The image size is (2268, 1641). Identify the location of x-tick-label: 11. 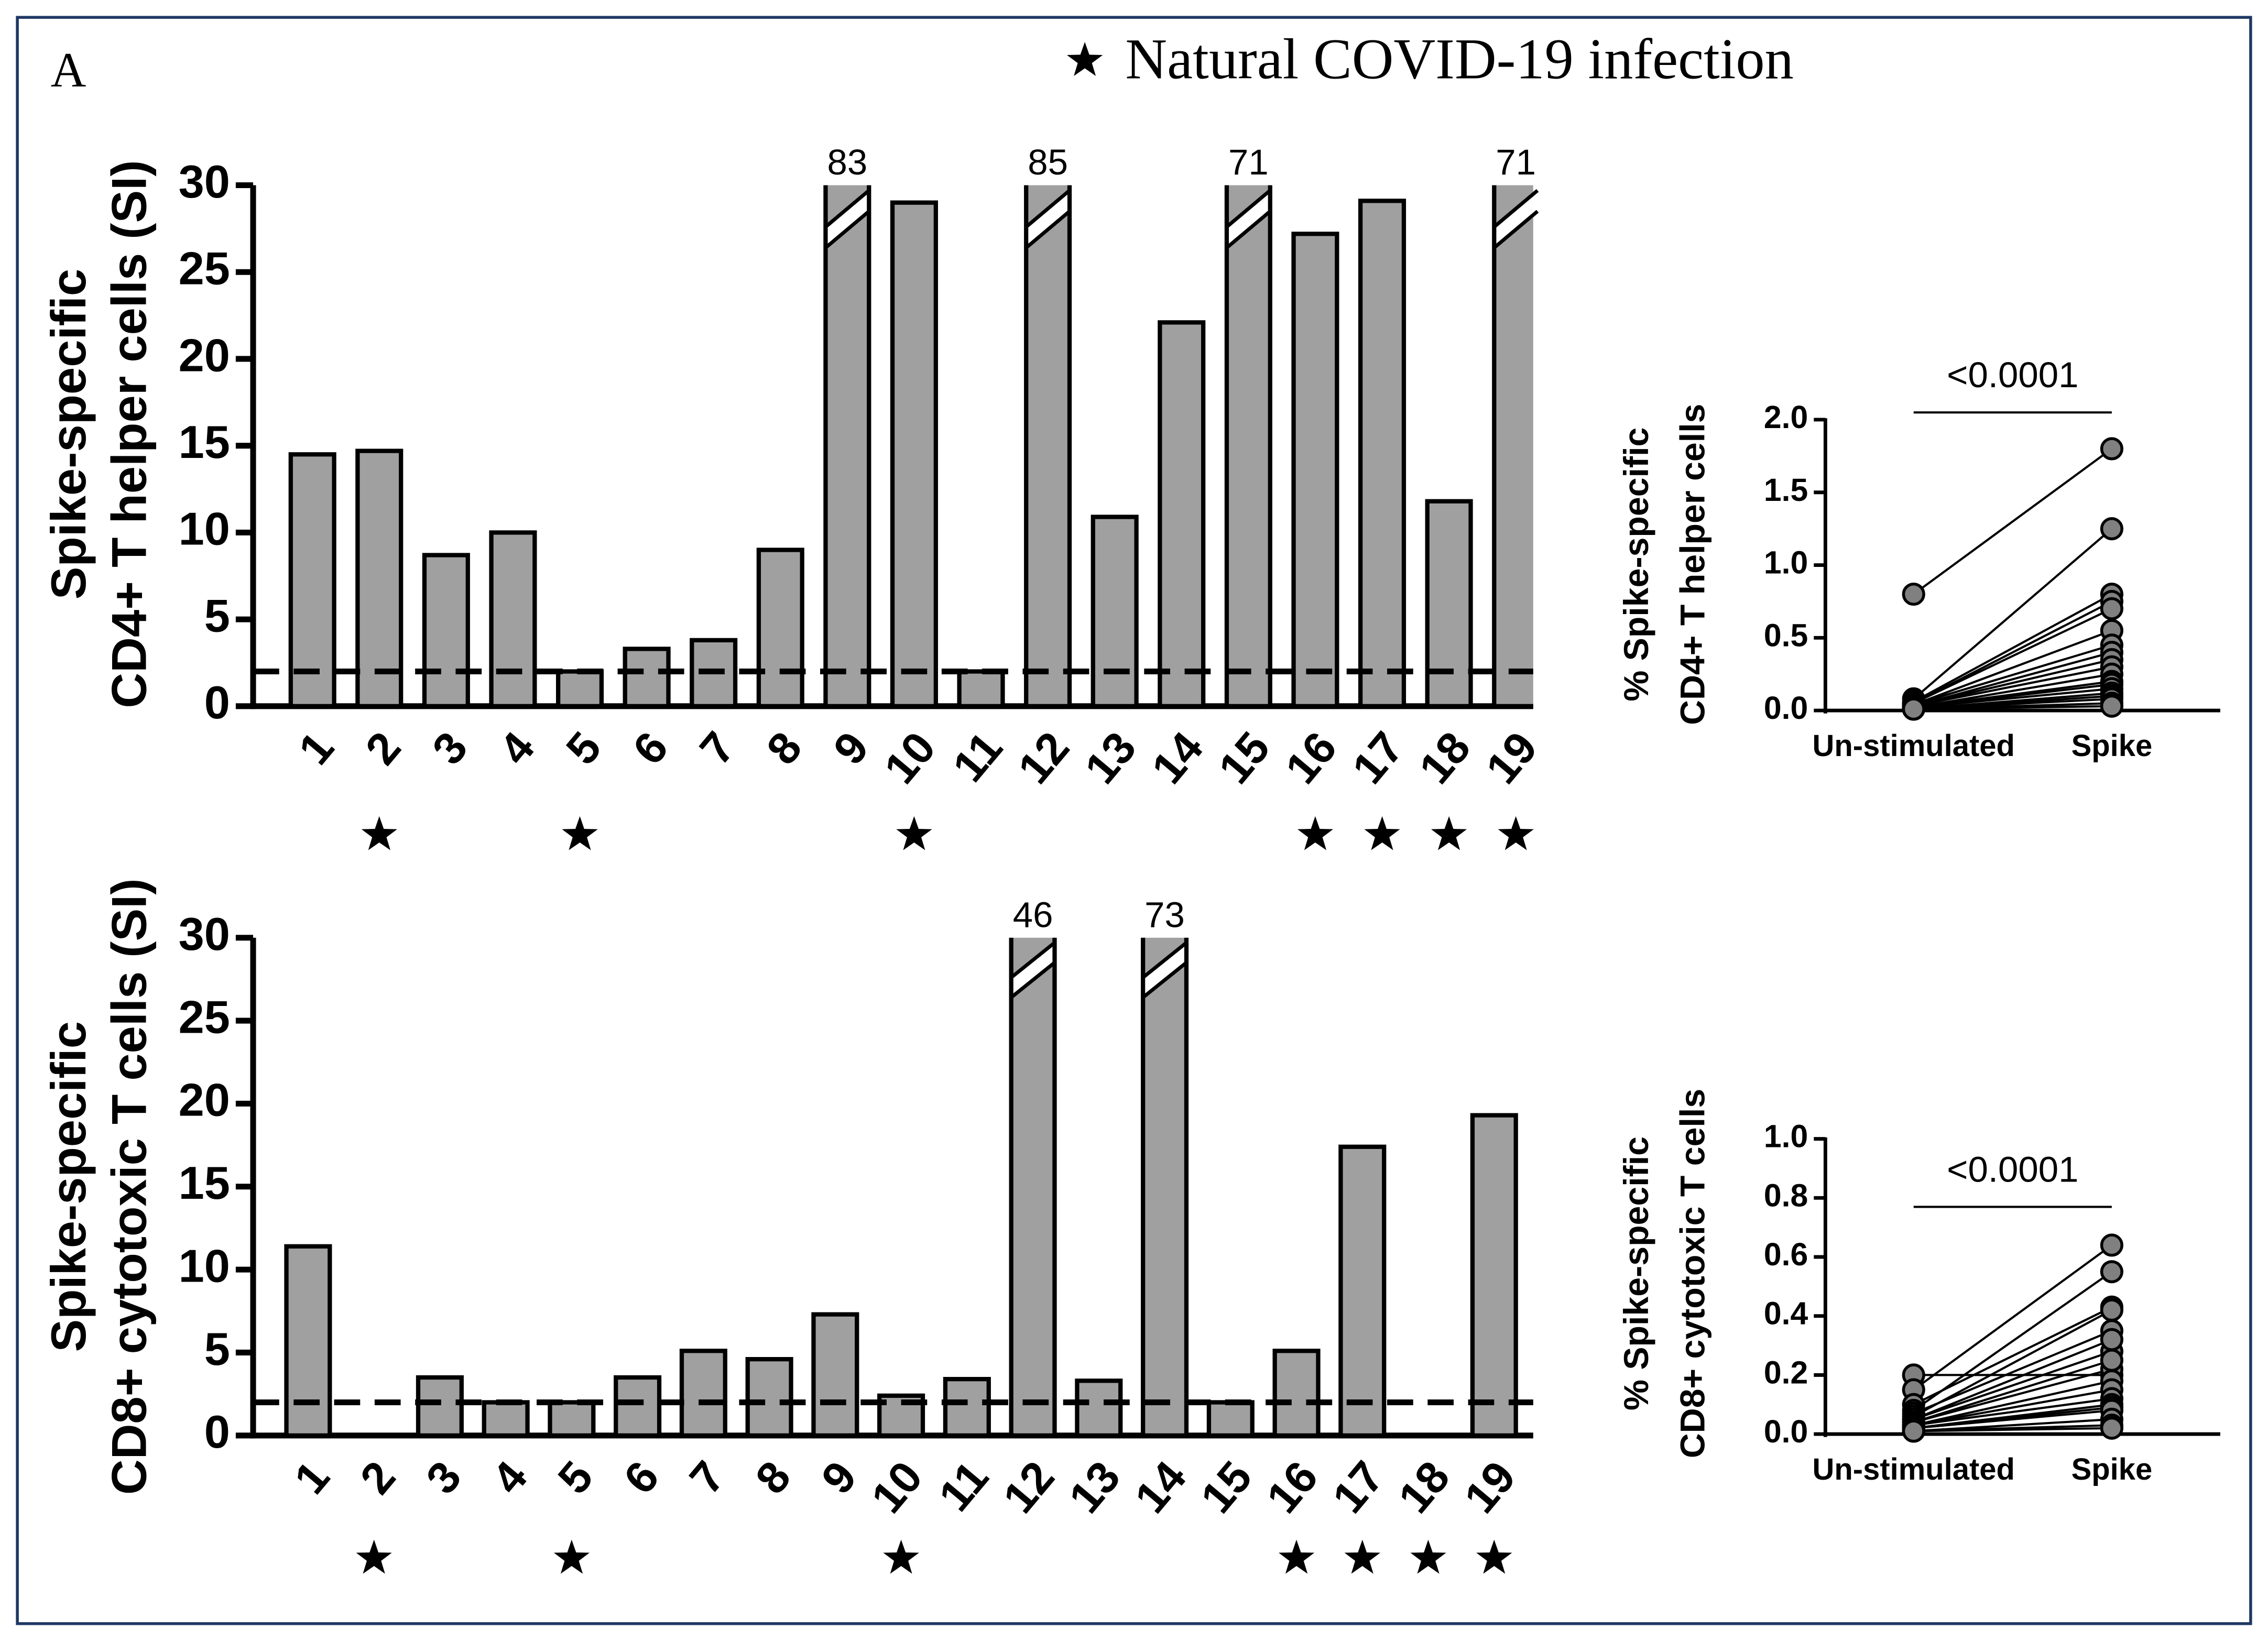
(964, 1486).